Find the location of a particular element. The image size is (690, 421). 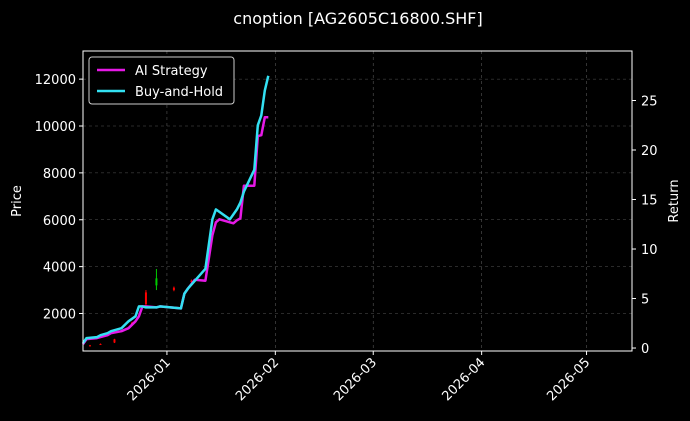

y-left-tick-label: 6000 is located at coordinates (59, 221).